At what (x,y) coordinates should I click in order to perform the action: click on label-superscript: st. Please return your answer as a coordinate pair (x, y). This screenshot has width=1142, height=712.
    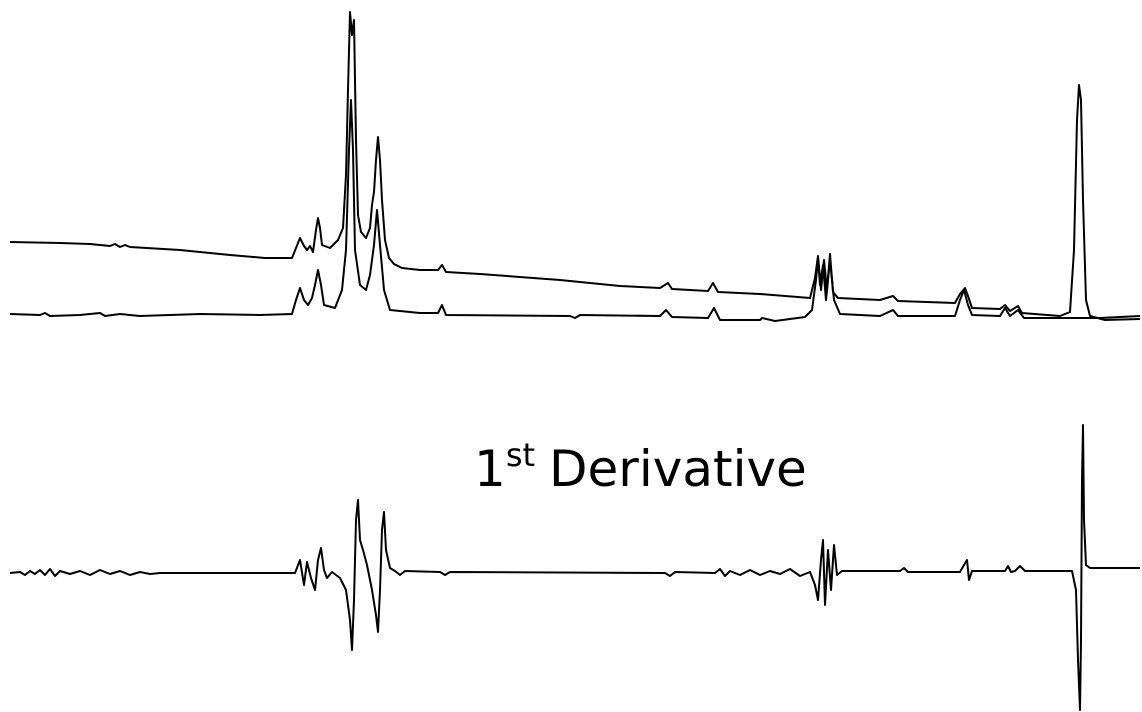
    Looking at the image, I should click on (520, 455).